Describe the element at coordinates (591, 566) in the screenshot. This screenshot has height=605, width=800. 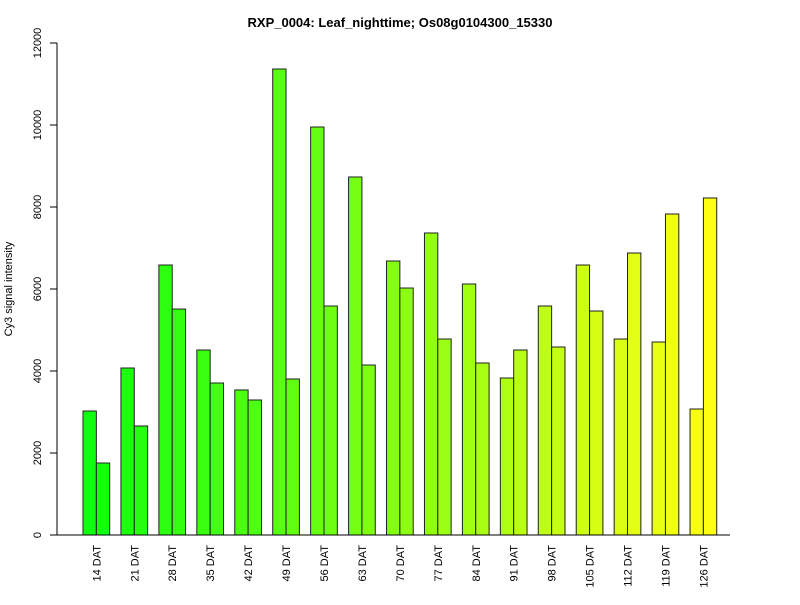
I see `x-tick-label: 105 DAT` at that location.